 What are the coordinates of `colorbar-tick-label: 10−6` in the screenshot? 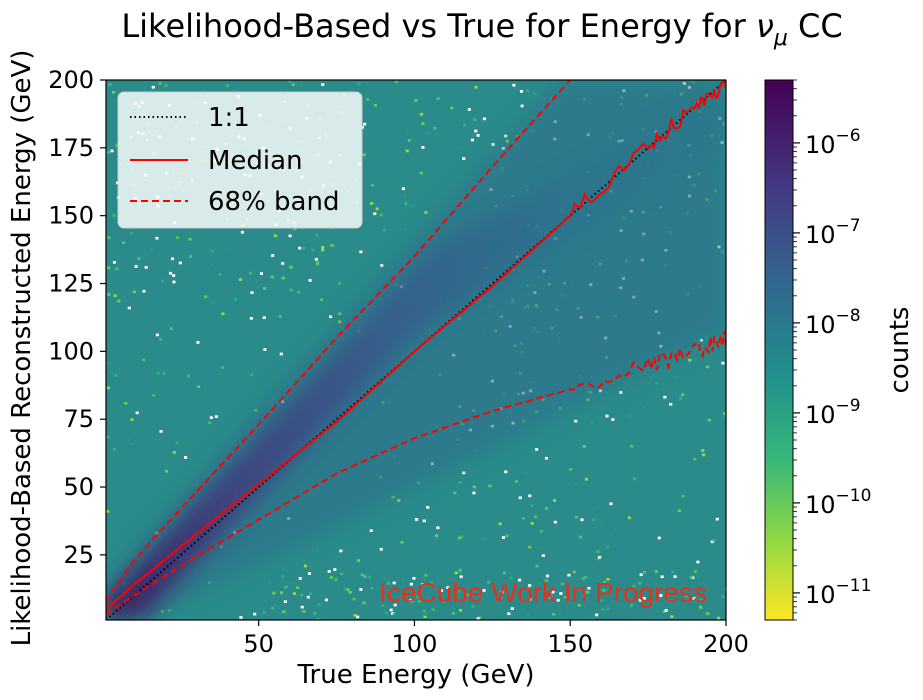 It's located at (833, 142).